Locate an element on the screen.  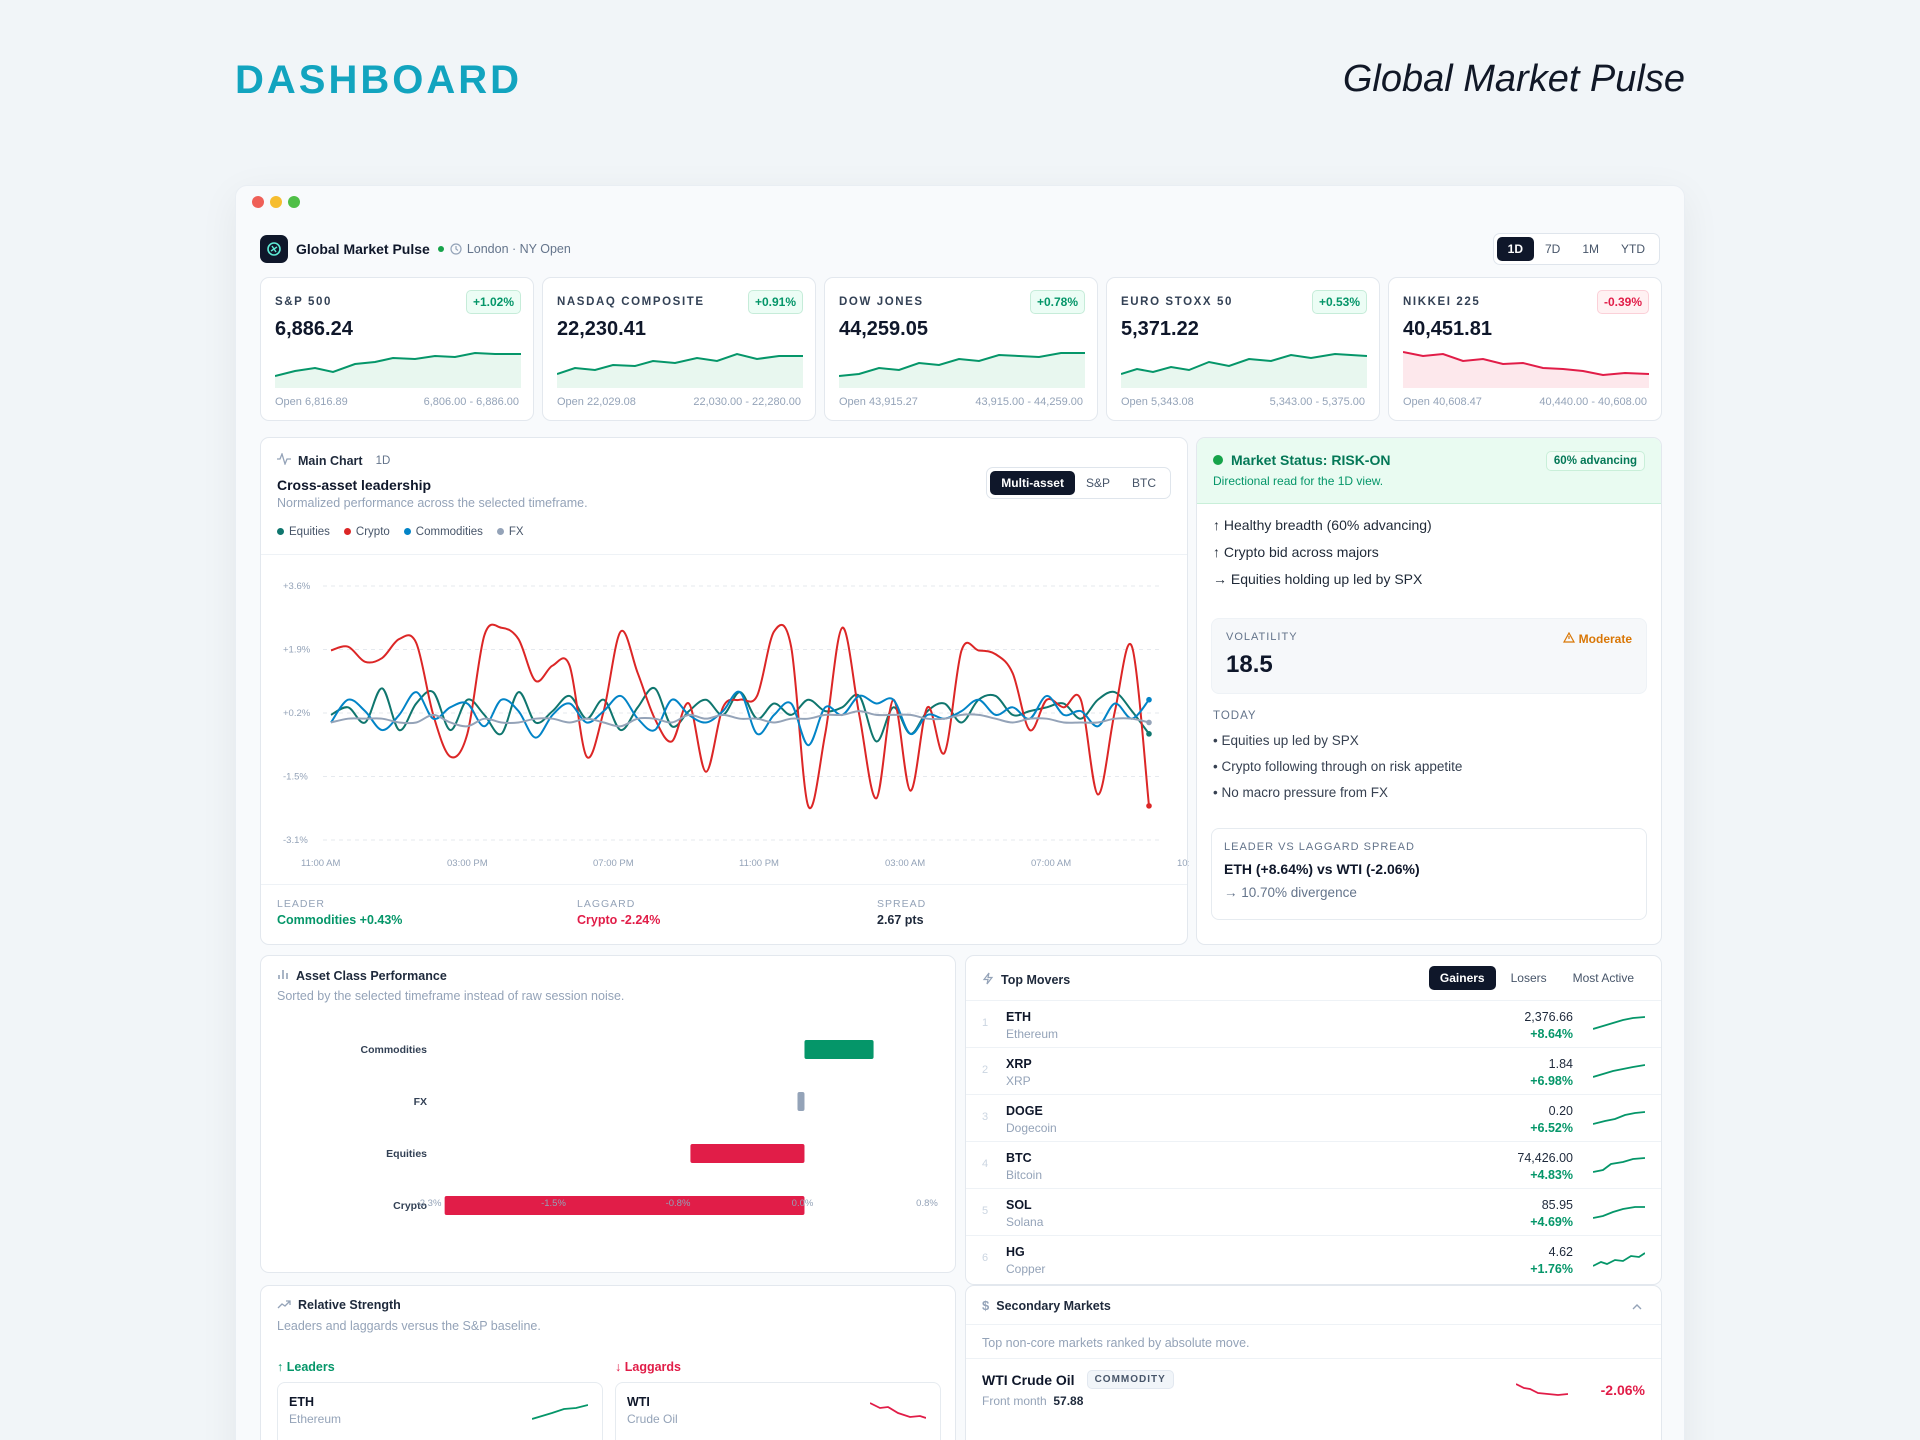
mover-symbol: XRP is located at coordinates (1019, 1064).